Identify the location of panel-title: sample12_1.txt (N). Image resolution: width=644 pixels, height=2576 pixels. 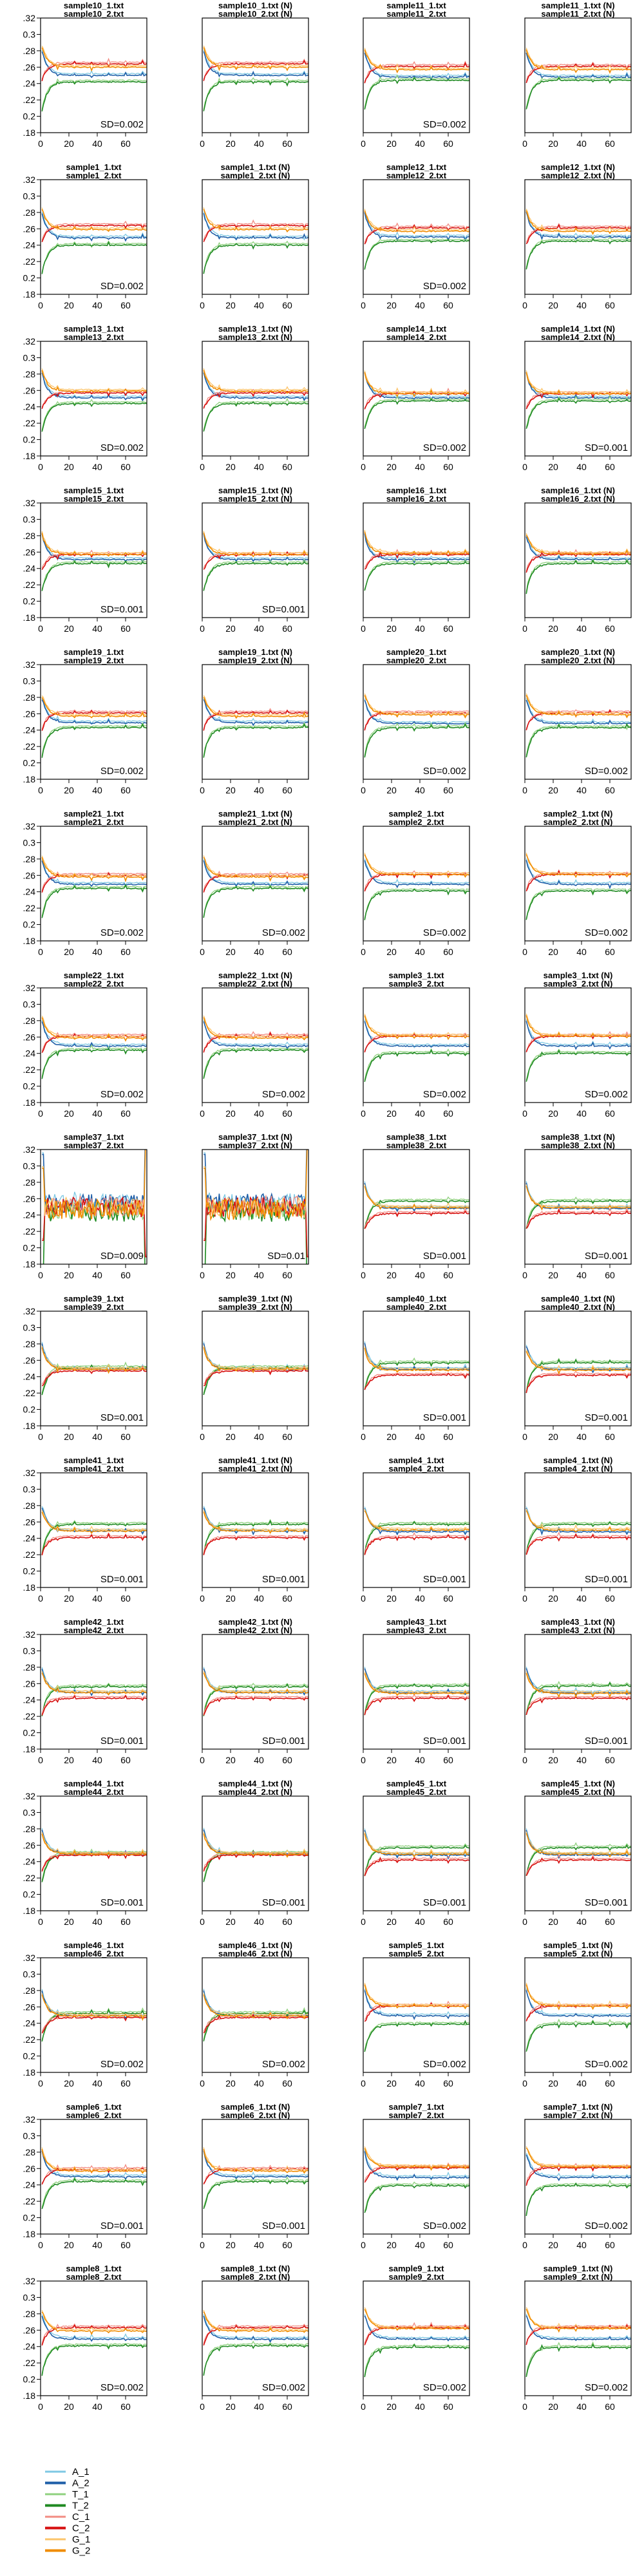
(578, 167).